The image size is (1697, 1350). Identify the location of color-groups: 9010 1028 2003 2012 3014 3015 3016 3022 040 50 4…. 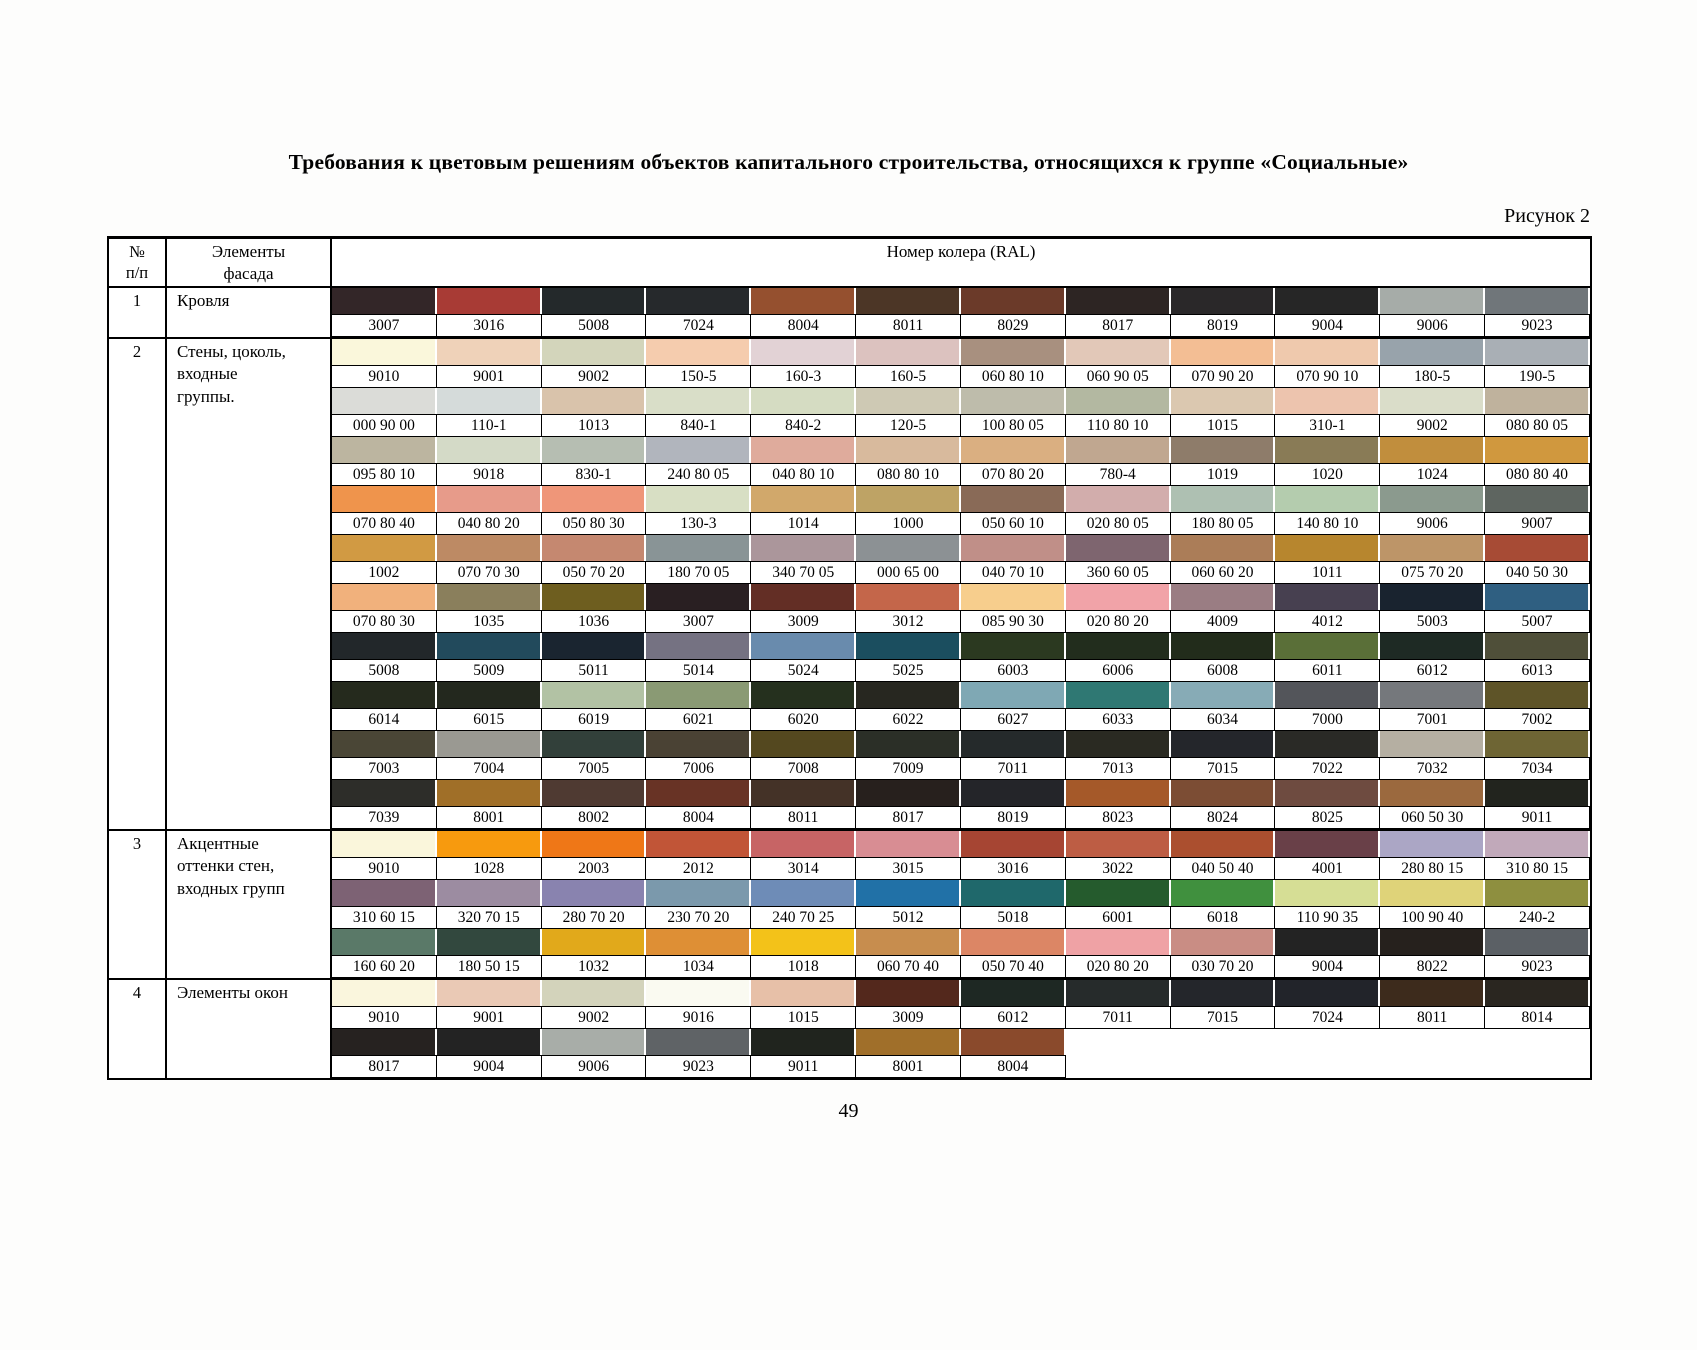
(961, 904).